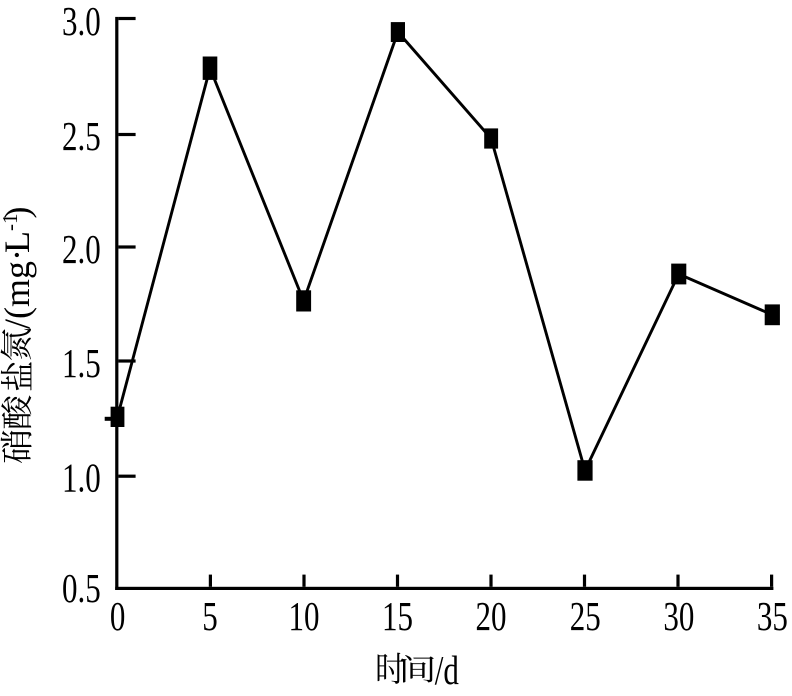 The image size is (792, 696). What do you see at coordinates (397, 616) in the screenshot?
I see `svg-text: 15` at bounding box center [397, 616].